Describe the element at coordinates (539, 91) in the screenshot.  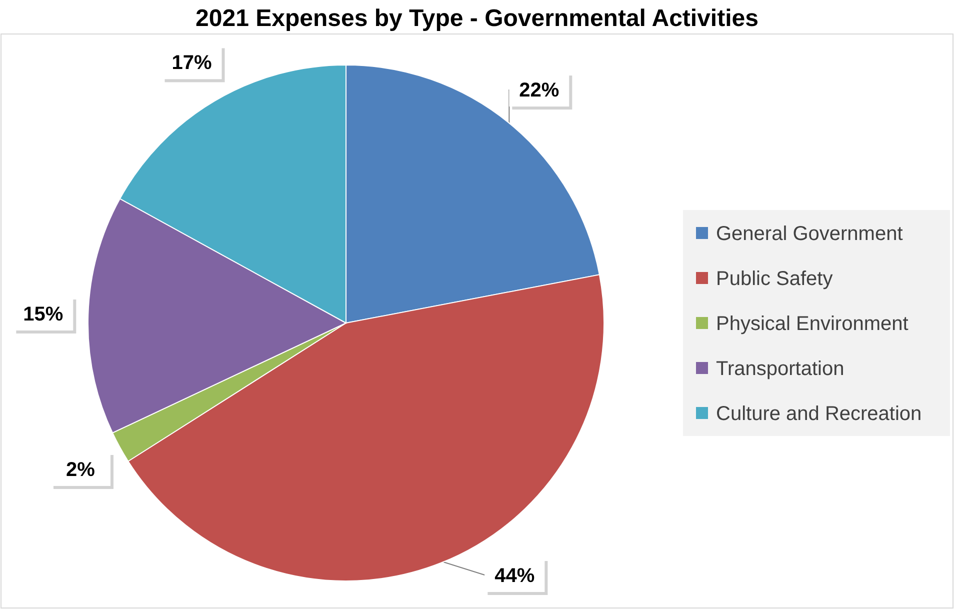
I see `data-label: 22%` at that location.